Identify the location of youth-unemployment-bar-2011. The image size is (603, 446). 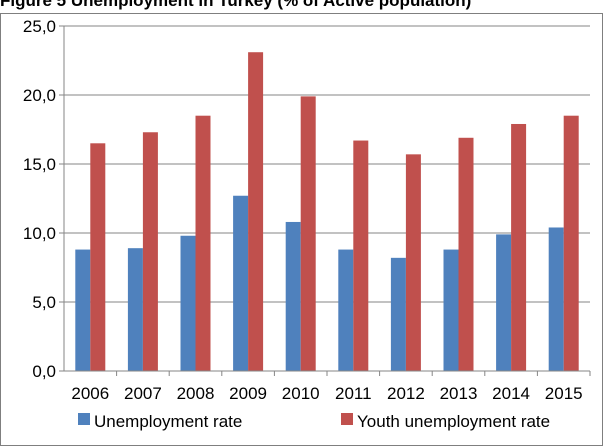
(361, 255).